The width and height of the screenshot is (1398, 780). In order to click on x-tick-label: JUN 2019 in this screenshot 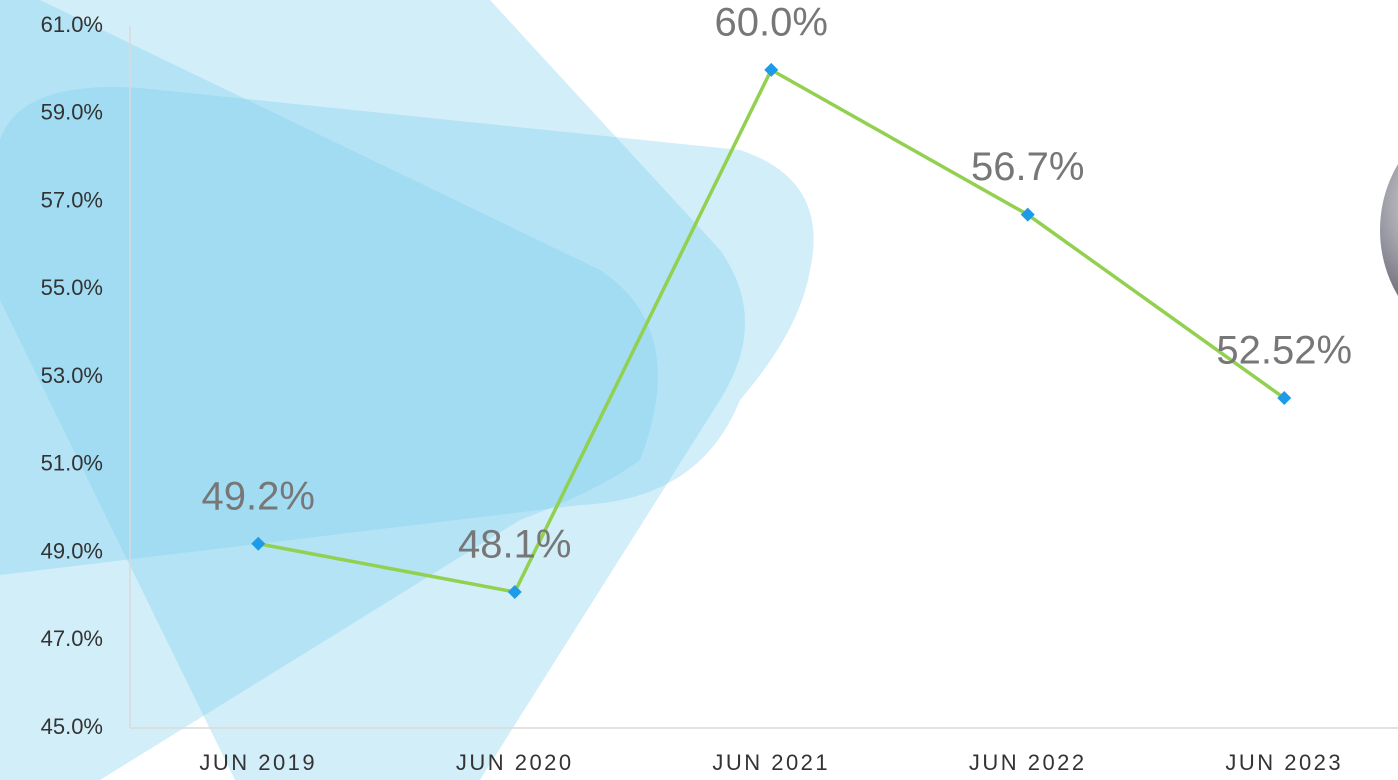, I will do `click(258, 762)`.